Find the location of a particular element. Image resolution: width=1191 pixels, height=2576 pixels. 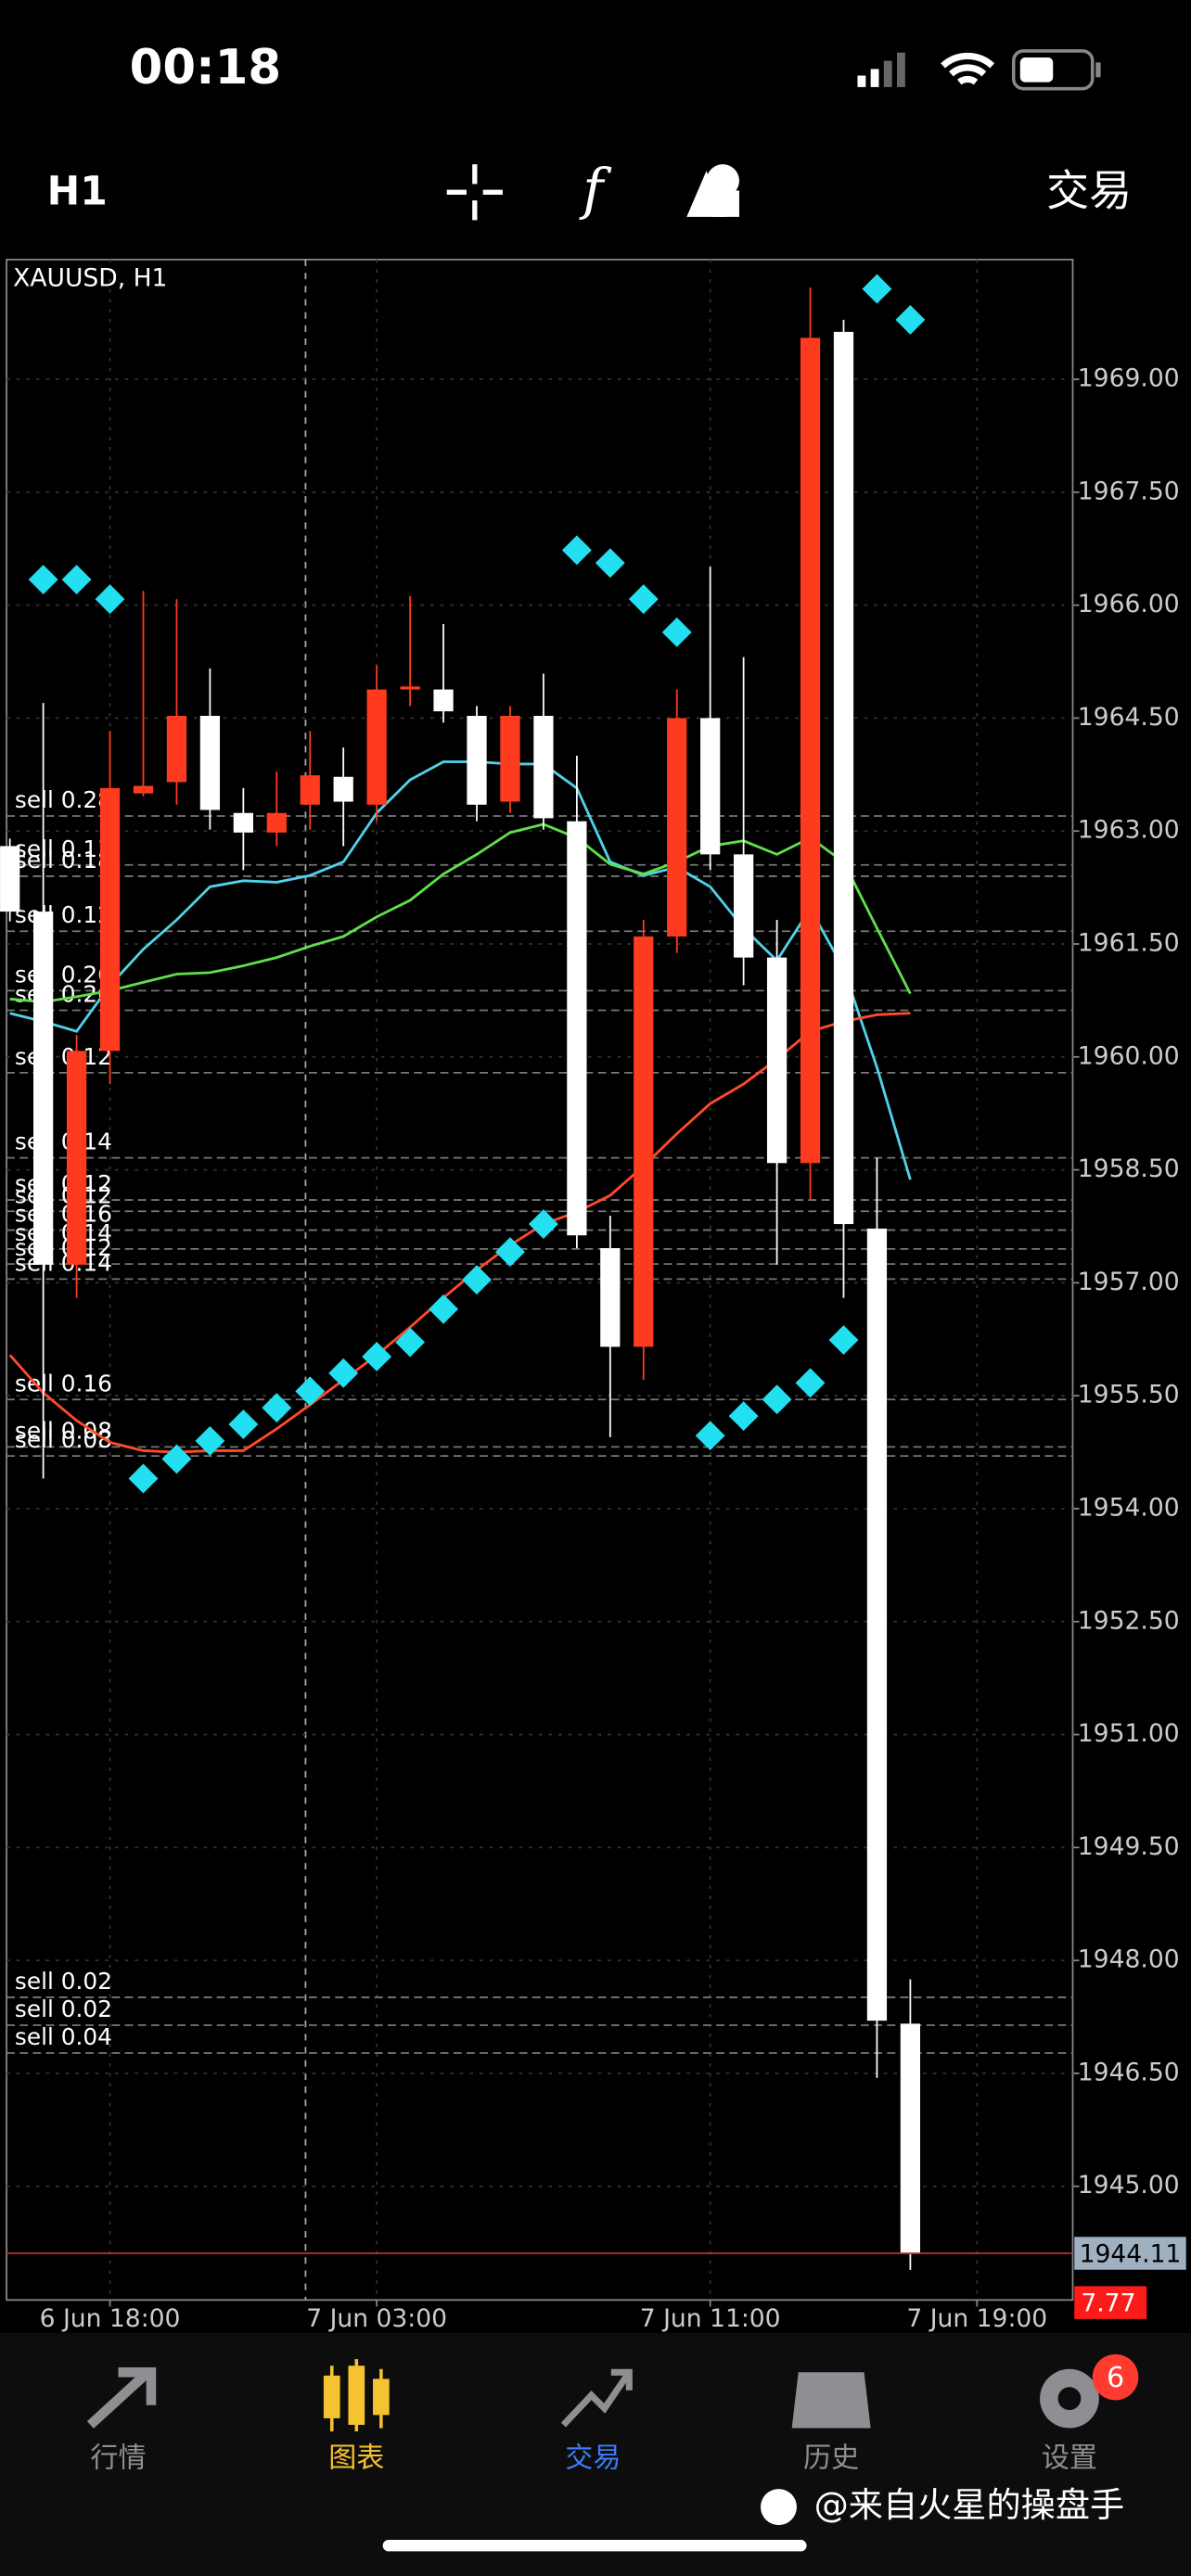

settings-icon is located at coordinates (1069, 2398).